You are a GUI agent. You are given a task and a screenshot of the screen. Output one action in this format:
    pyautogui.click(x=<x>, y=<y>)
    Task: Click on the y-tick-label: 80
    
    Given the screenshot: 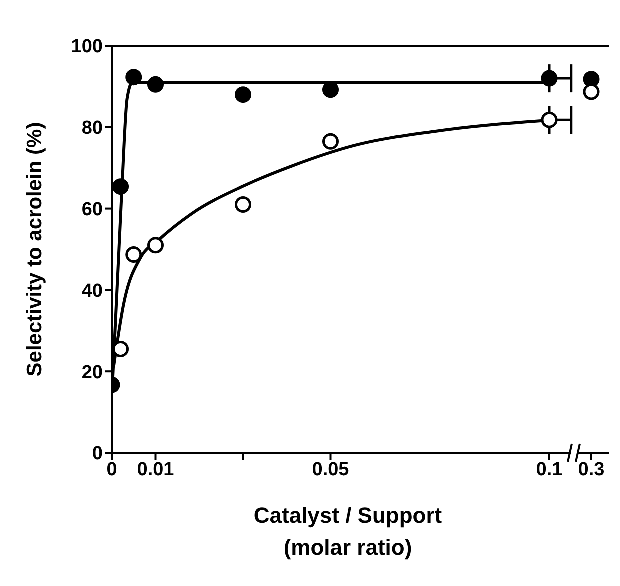 What is the action you would take?
    pyautogui.click(x=92, y=129)
    